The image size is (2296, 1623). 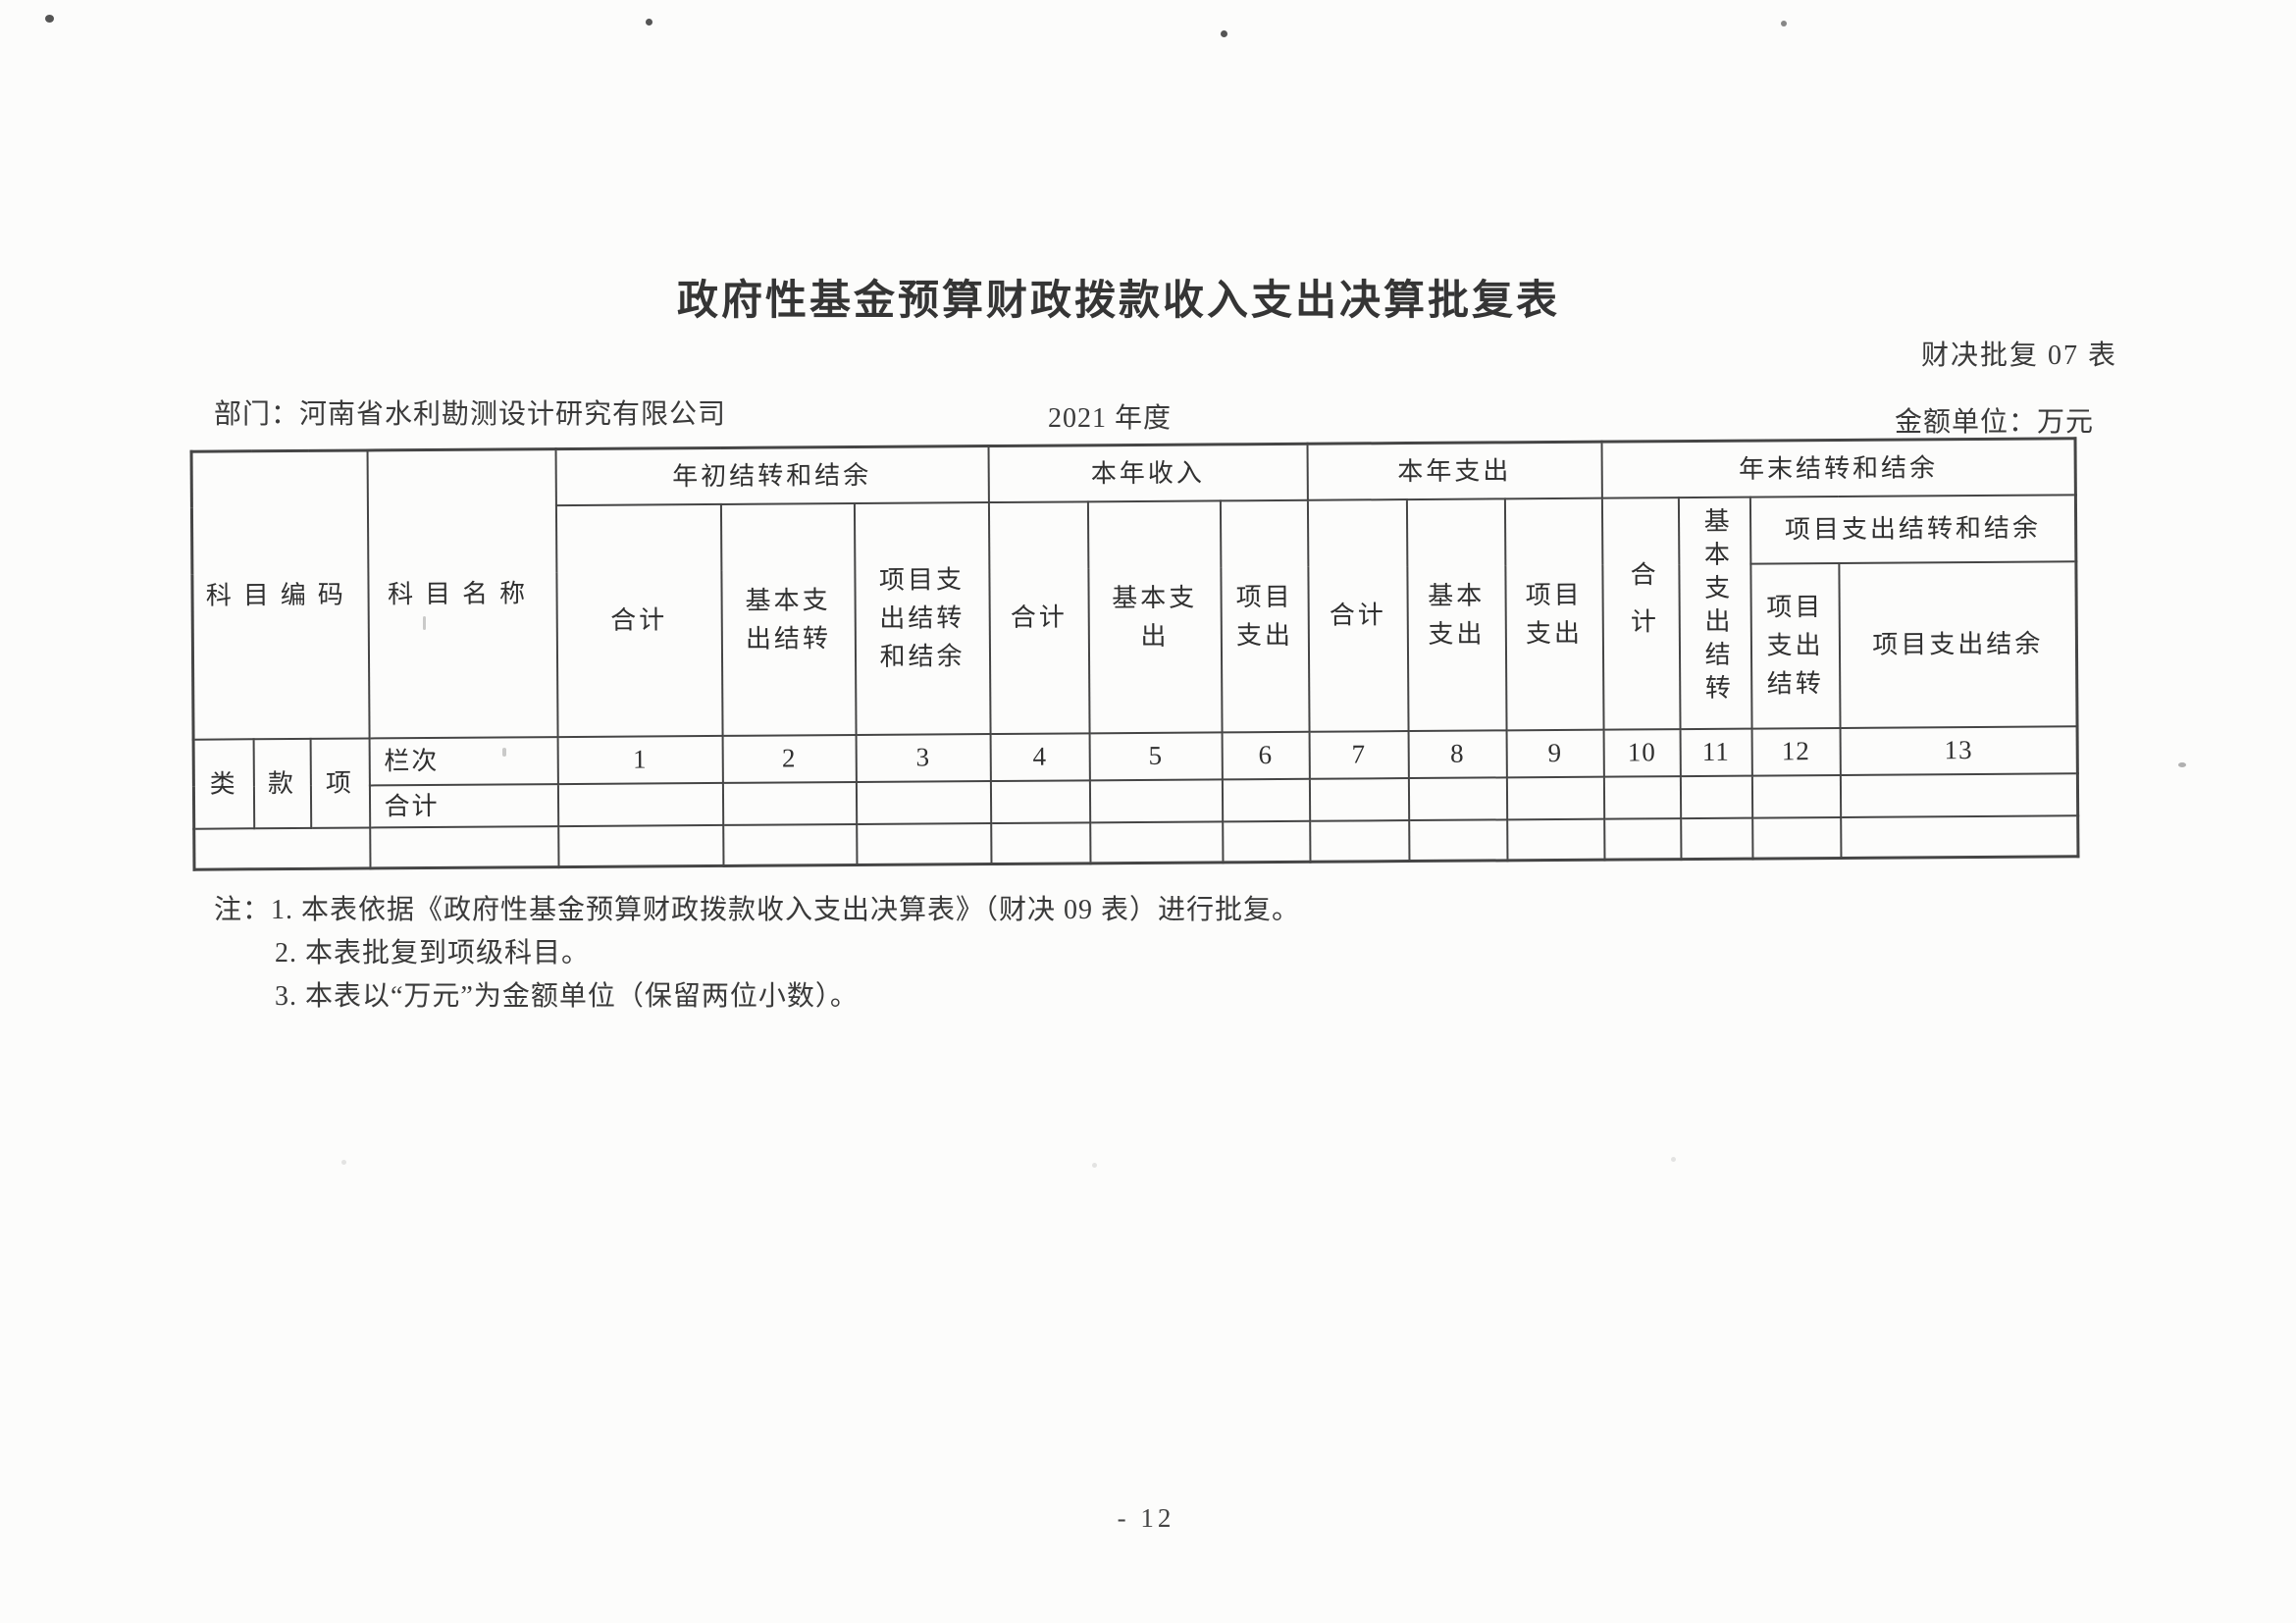 What do you see at coordinates (282, 848) in the screenshot?
I see `empty-code-cell` at bounding box center [282, 848].